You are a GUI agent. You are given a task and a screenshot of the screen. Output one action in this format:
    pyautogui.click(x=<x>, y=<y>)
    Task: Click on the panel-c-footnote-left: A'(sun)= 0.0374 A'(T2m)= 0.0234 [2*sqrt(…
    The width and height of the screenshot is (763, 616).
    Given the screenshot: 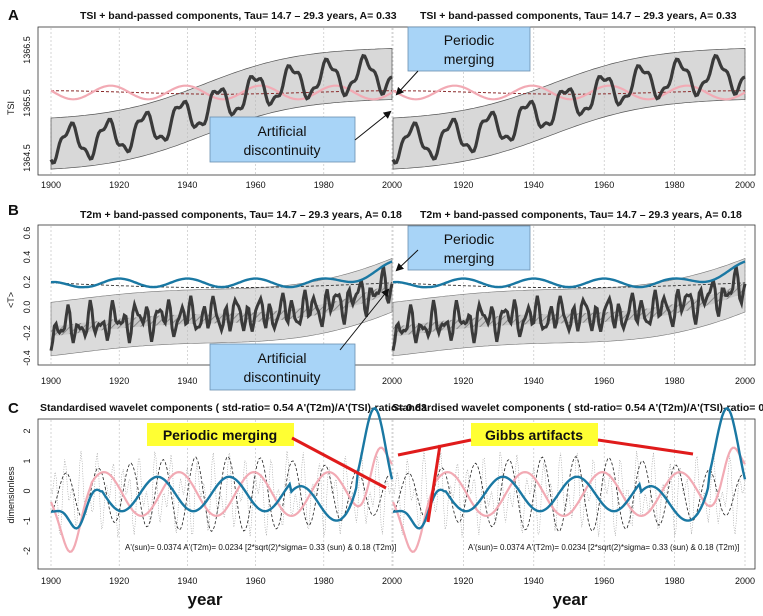 What is the action you would take?
    pyautogui.click(x=260, y=547)
    